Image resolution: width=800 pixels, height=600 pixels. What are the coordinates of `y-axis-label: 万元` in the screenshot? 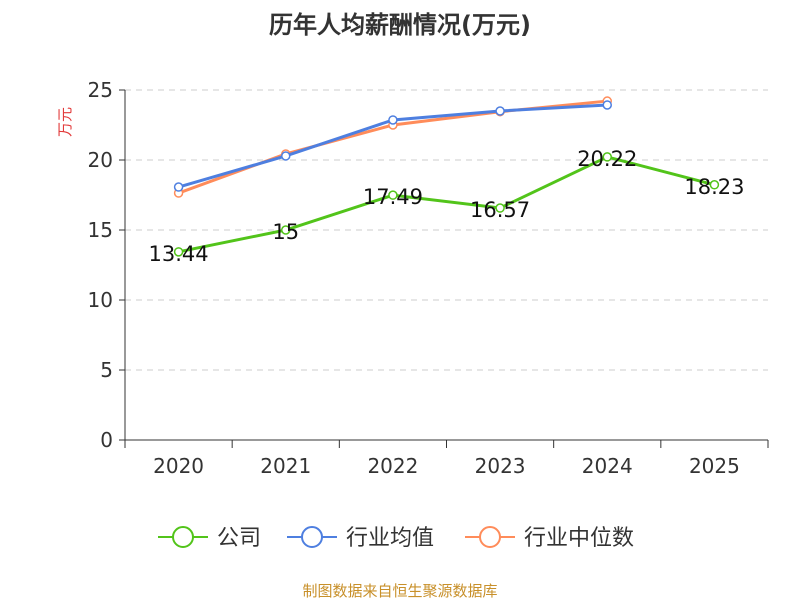 It's located at (65, 122).